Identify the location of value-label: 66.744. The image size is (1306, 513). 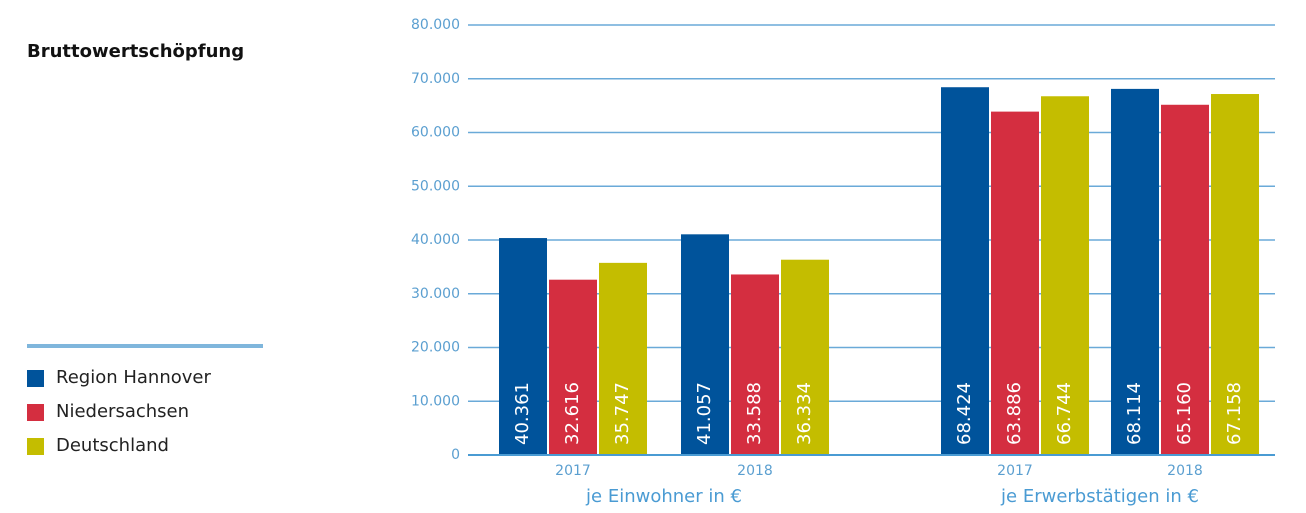
(1064, 413).